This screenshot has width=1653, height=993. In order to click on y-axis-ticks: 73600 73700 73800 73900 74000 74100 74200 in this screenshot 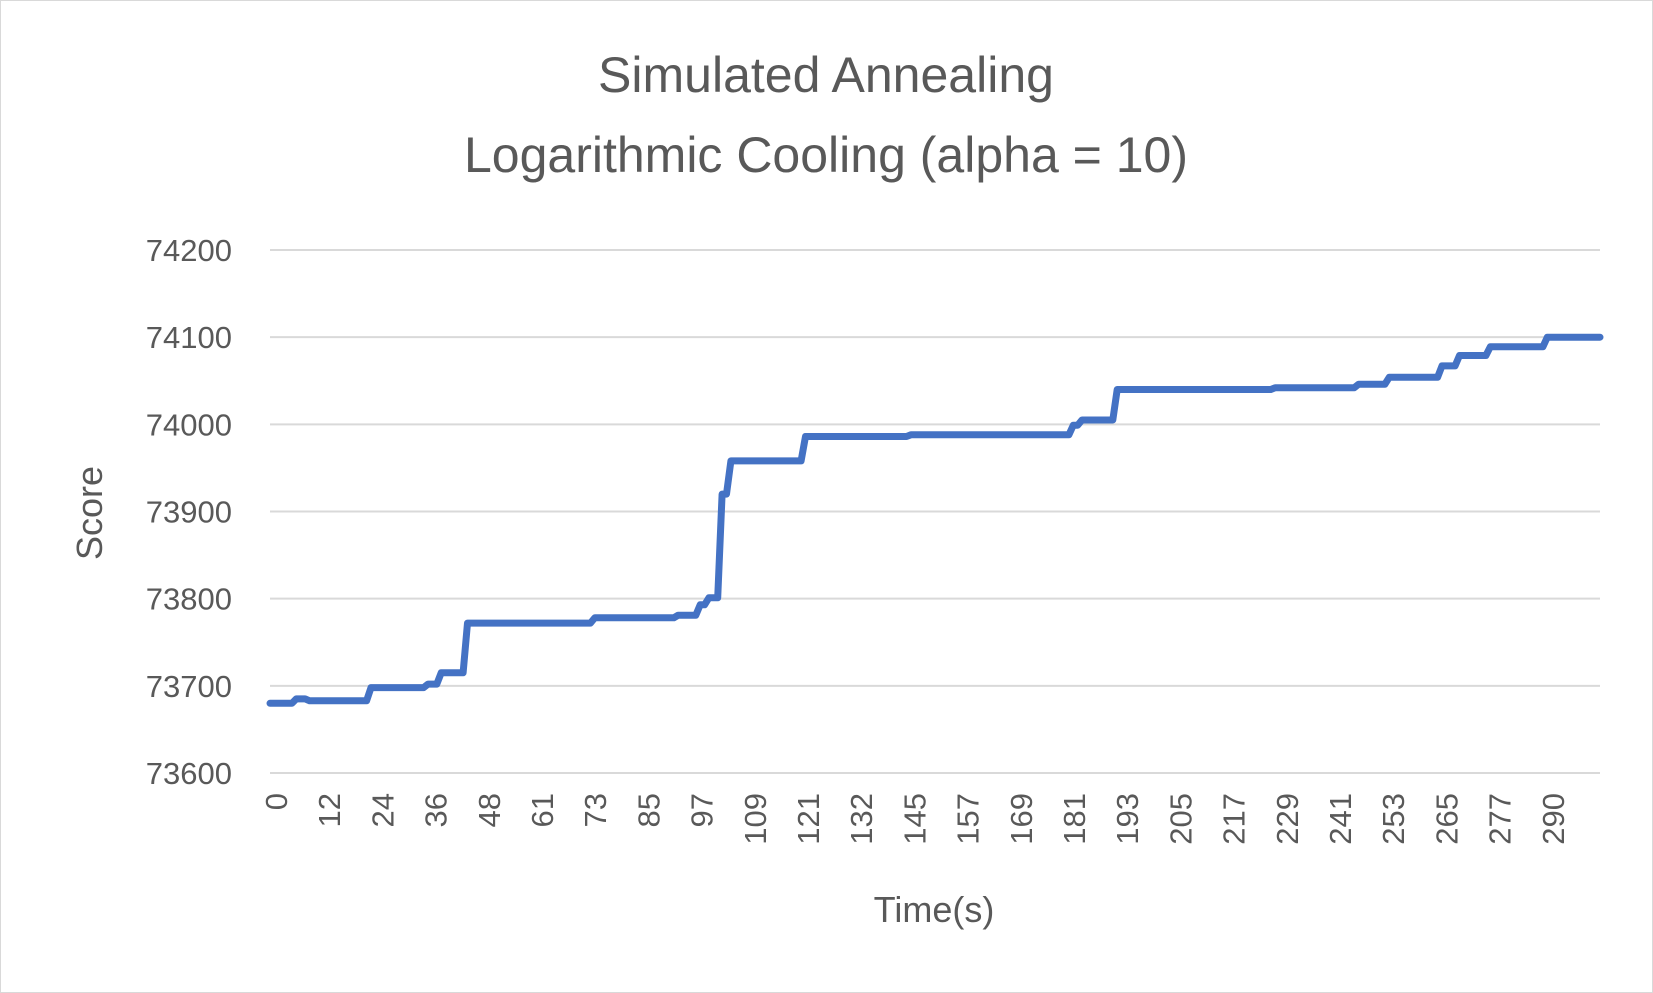, I will do `click(189, 512)`.